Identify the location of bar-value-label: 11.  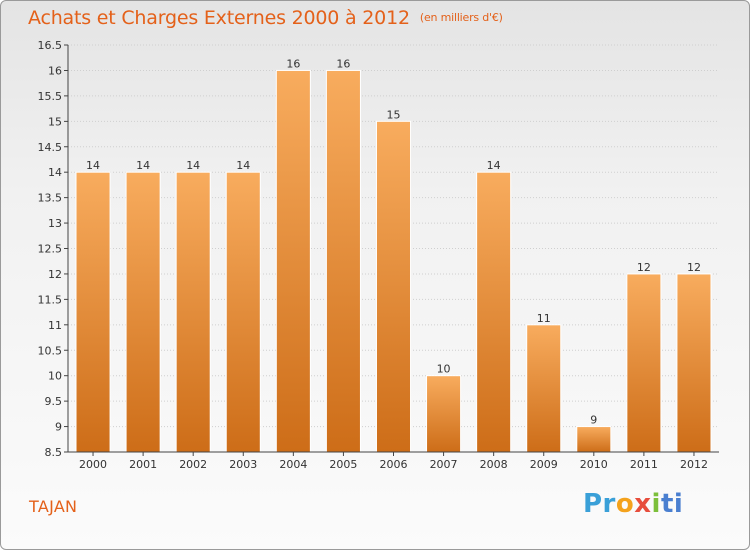
(544, 318).